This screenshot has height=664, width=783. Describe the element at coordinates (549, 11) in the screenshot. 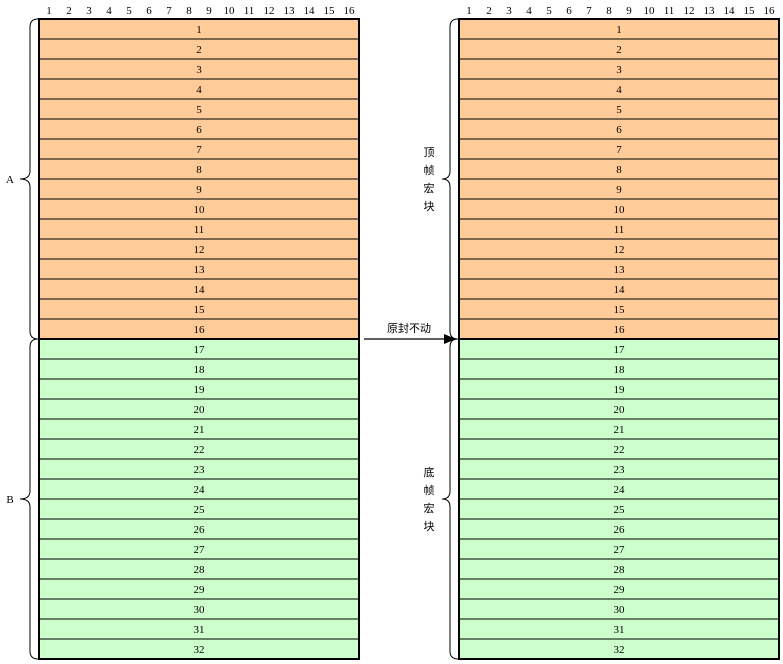

I see `right-column-number: 5` at that location.